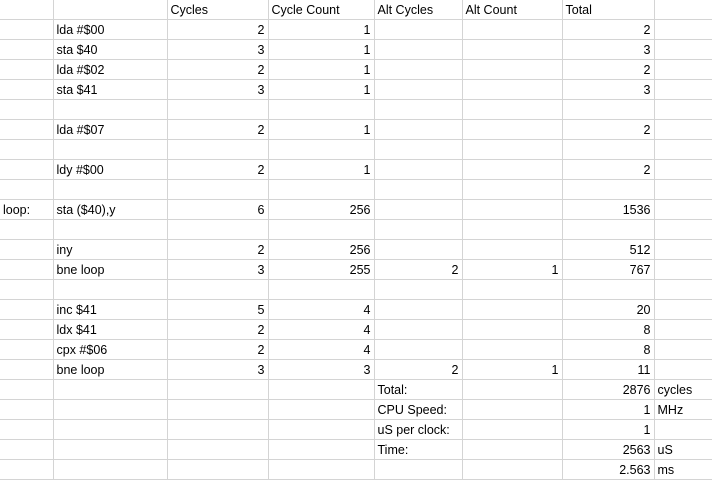 The width and height of the screenshot is (712, 481). I want to click on header-cell-label, so click(27, 10).